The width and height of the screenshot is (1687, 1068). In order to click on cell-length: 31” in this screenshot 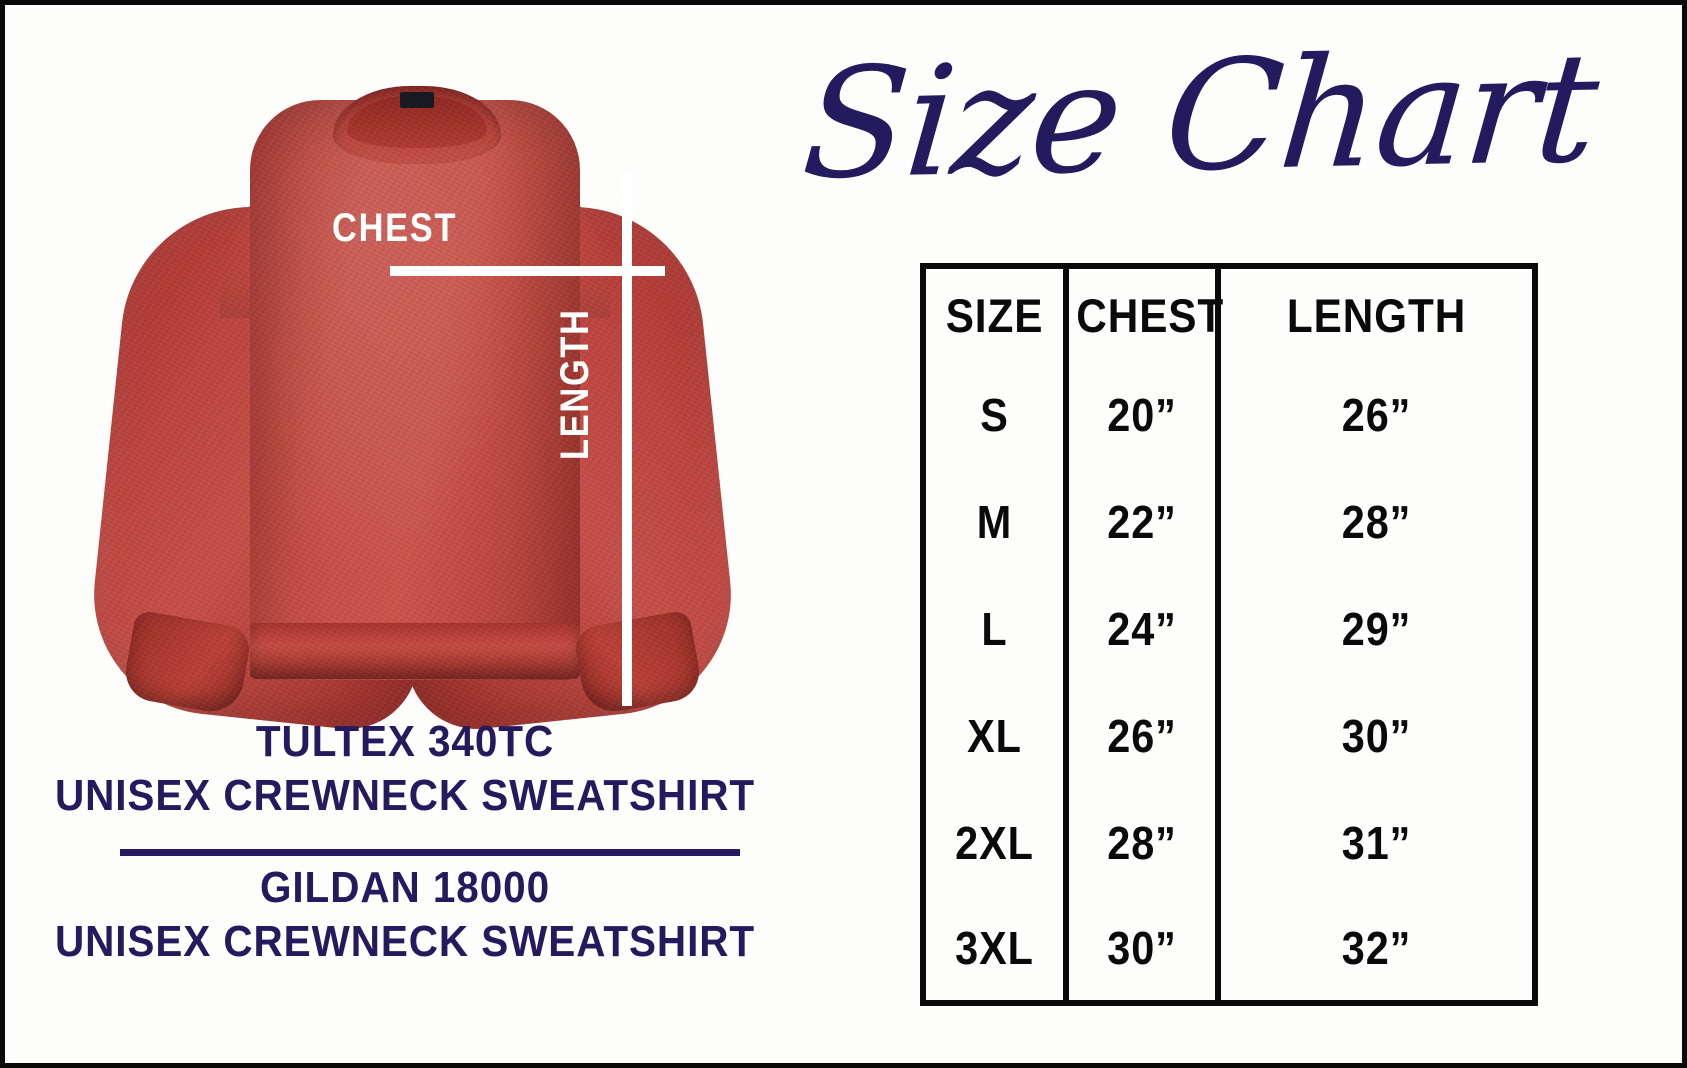, I will do `click(1375, 842)`.